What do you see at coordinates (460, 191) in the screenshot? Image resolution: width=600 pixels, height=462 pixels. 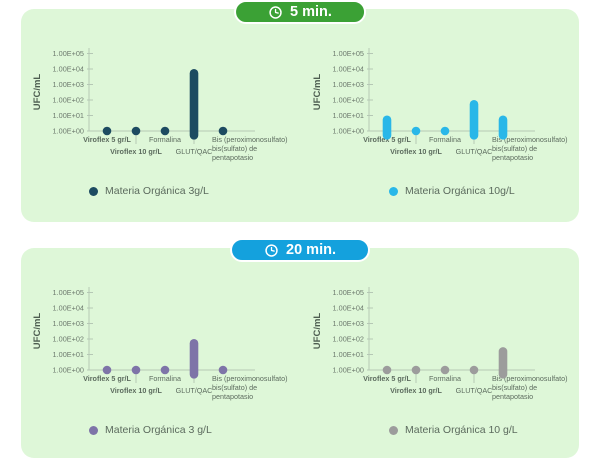 I see `legend-label: Materia Orgánica 10g/L` at bounding box center [460, 191].